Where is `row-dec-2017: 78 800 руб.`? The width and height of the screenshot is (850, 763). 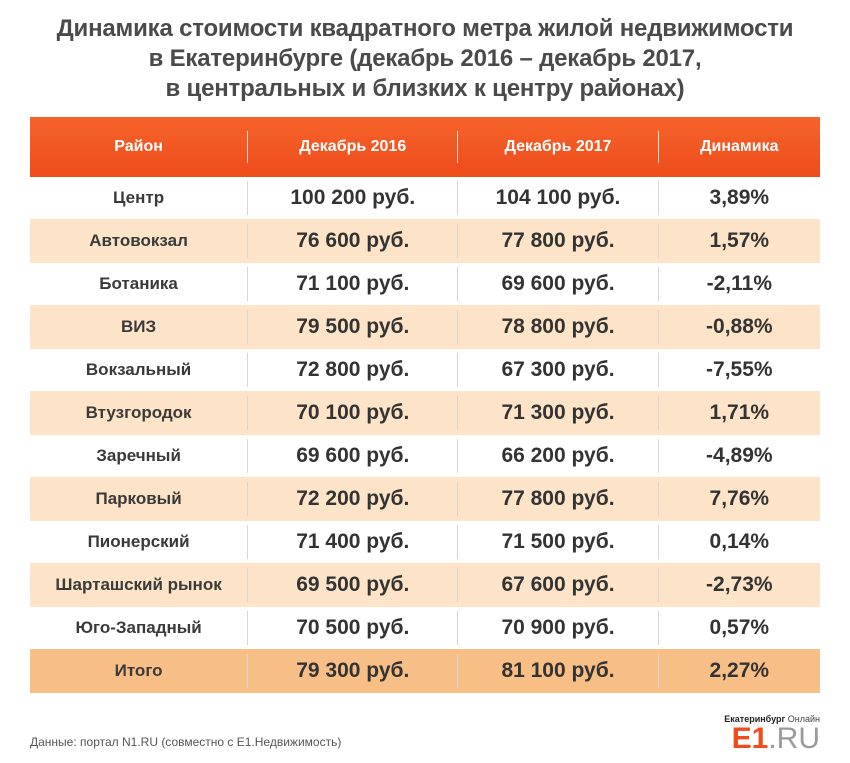 row-dec-2017: 78 800 руб. is located at coordinates (558, 327).